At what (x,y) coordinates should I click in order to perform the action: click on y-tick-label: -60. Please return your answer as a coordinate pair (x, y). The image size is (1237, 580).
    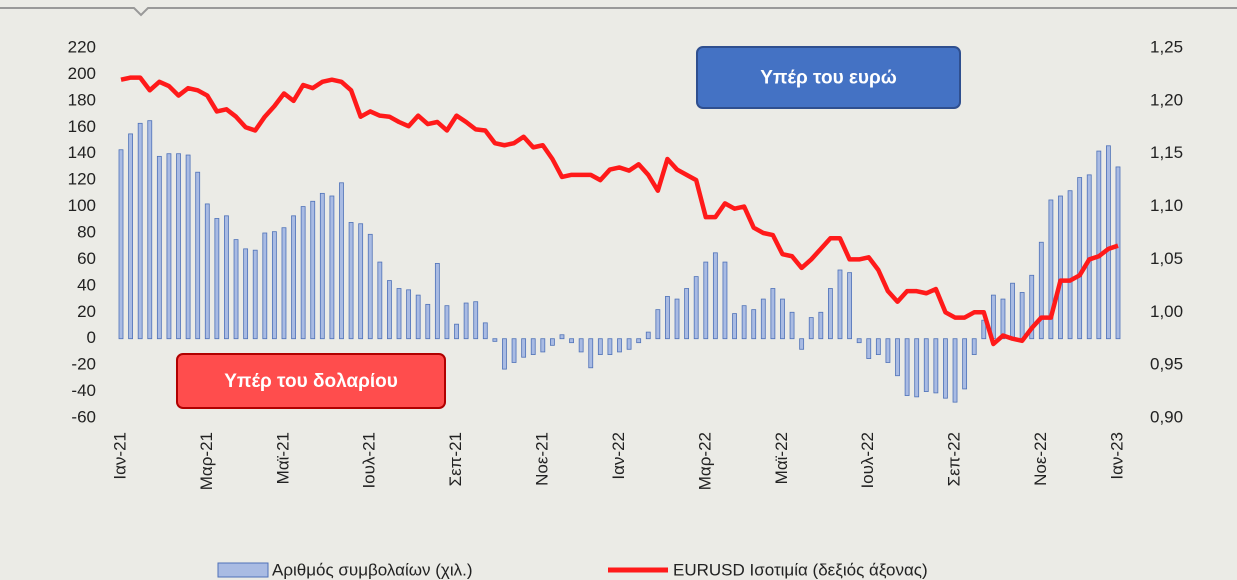
    Looking at the image, I should click on (83, 416).